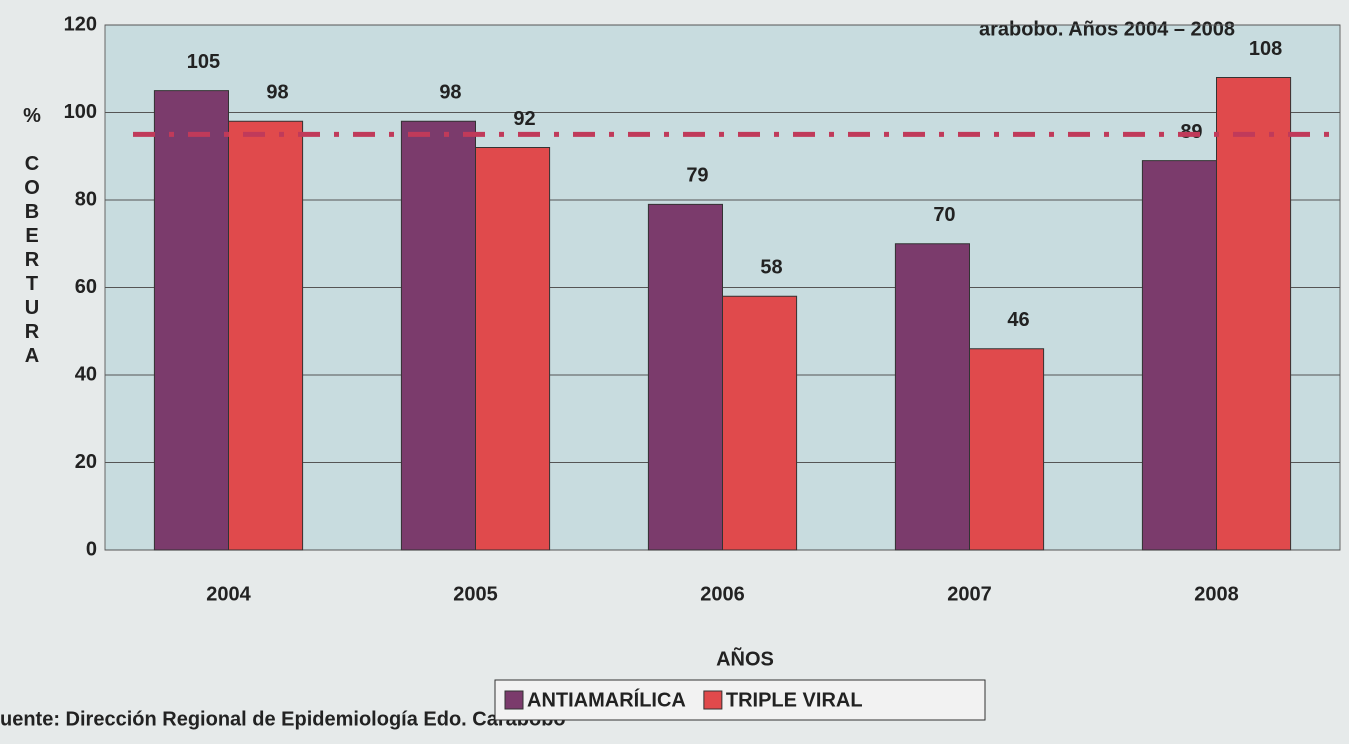 The width and height of the screenshot is (1349, 744). I want to click on x-tick-label: 2008, so click(1216, 594).